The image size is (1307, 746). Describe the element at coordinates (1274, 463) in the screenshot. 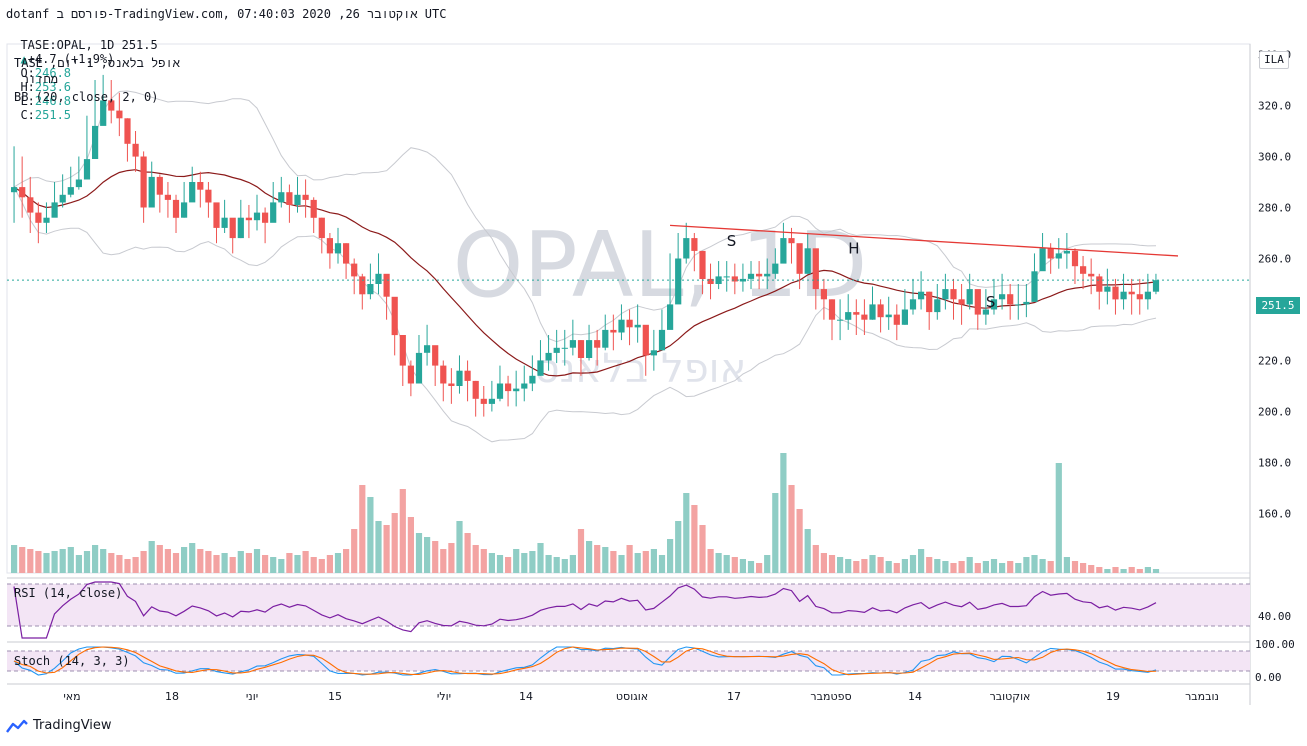

I see `y-tick-label: 180.0` at that location.